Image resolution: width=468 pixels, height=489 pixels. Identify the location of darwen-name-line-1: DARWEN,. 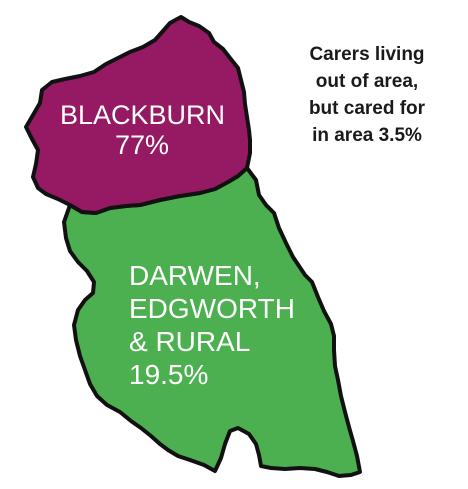
(195, 275).